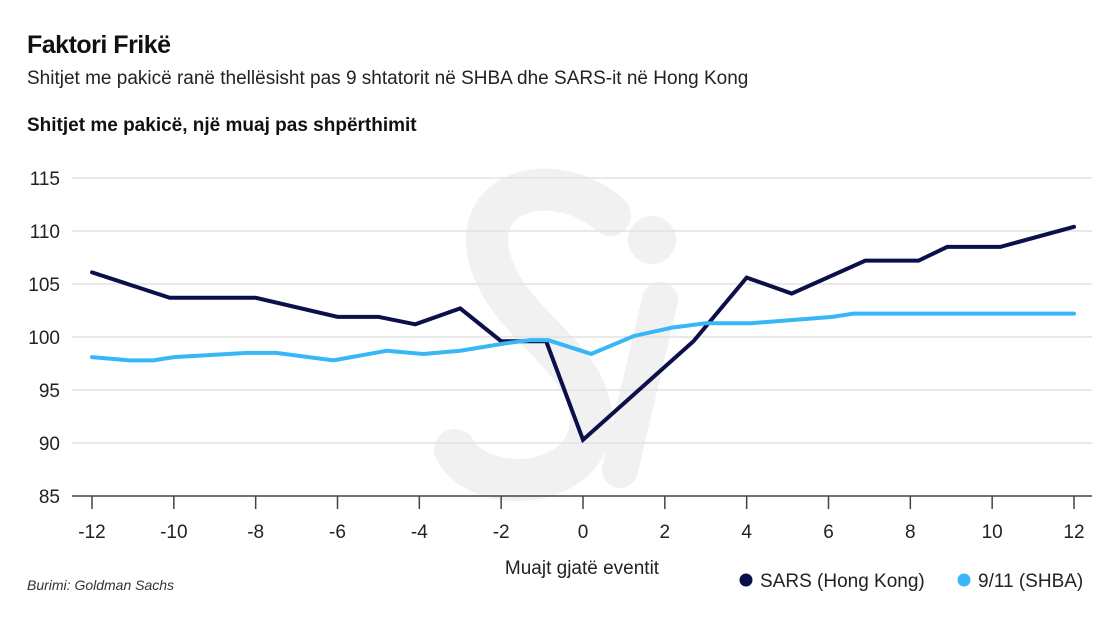 The height and width of the screenshot is (624, 1110). I want to click on x-tick-label: 12, so click(1073, 532).